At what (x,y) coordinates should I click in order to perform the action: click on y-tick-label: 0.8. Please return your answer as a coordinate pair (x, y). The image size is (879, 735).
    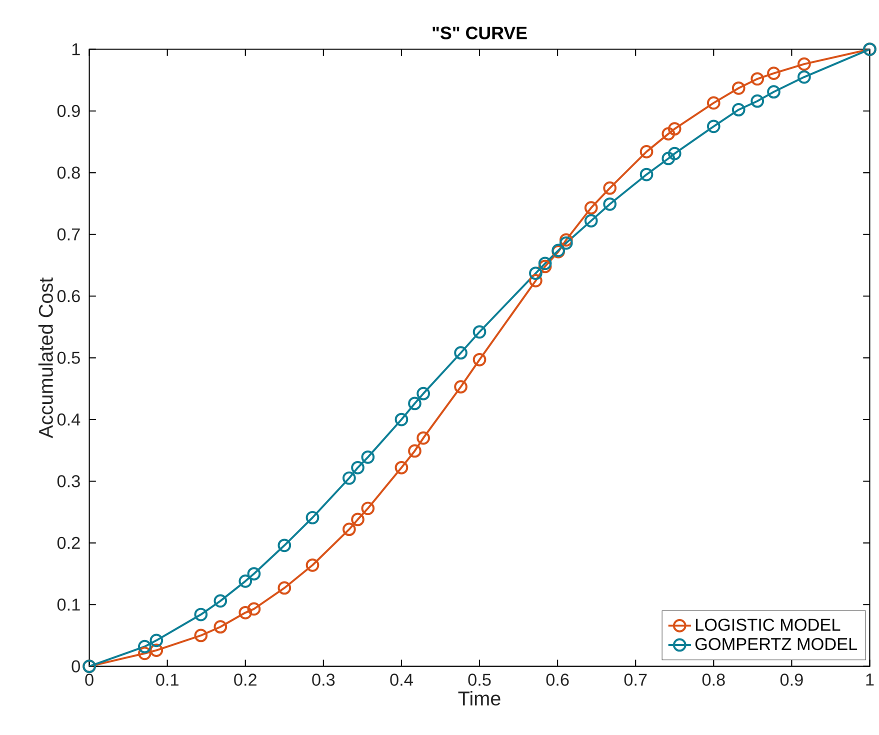
    Looking at the image, I should click on (68, 172).